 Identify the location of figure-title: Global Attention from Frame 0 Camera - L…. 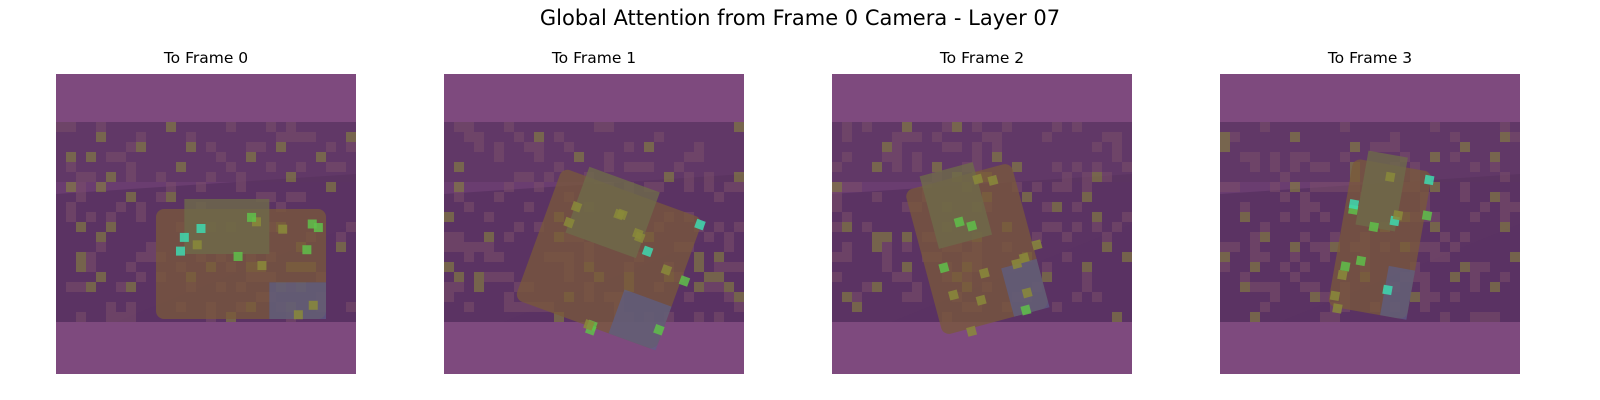
(800, 18).